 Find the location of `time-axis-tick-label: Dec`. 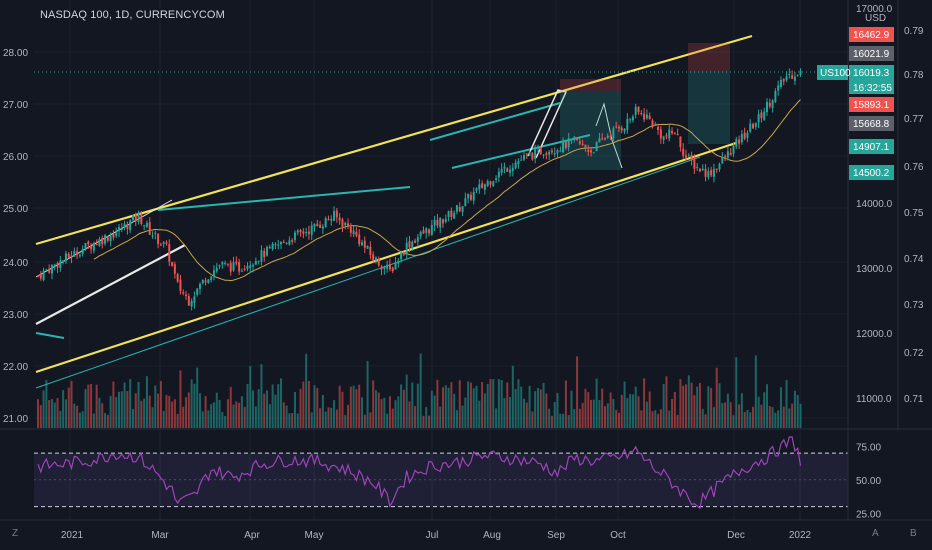

time-axis-tick-label: Dec is located at coordinates (736, 535).